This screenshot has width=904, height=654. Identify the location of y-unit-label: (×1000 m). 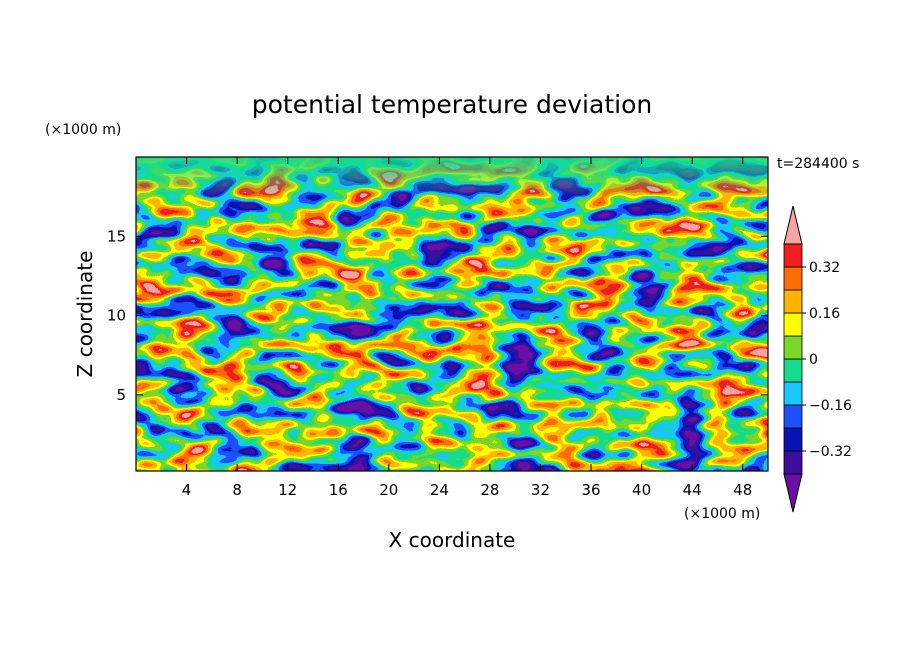
(83, 130).